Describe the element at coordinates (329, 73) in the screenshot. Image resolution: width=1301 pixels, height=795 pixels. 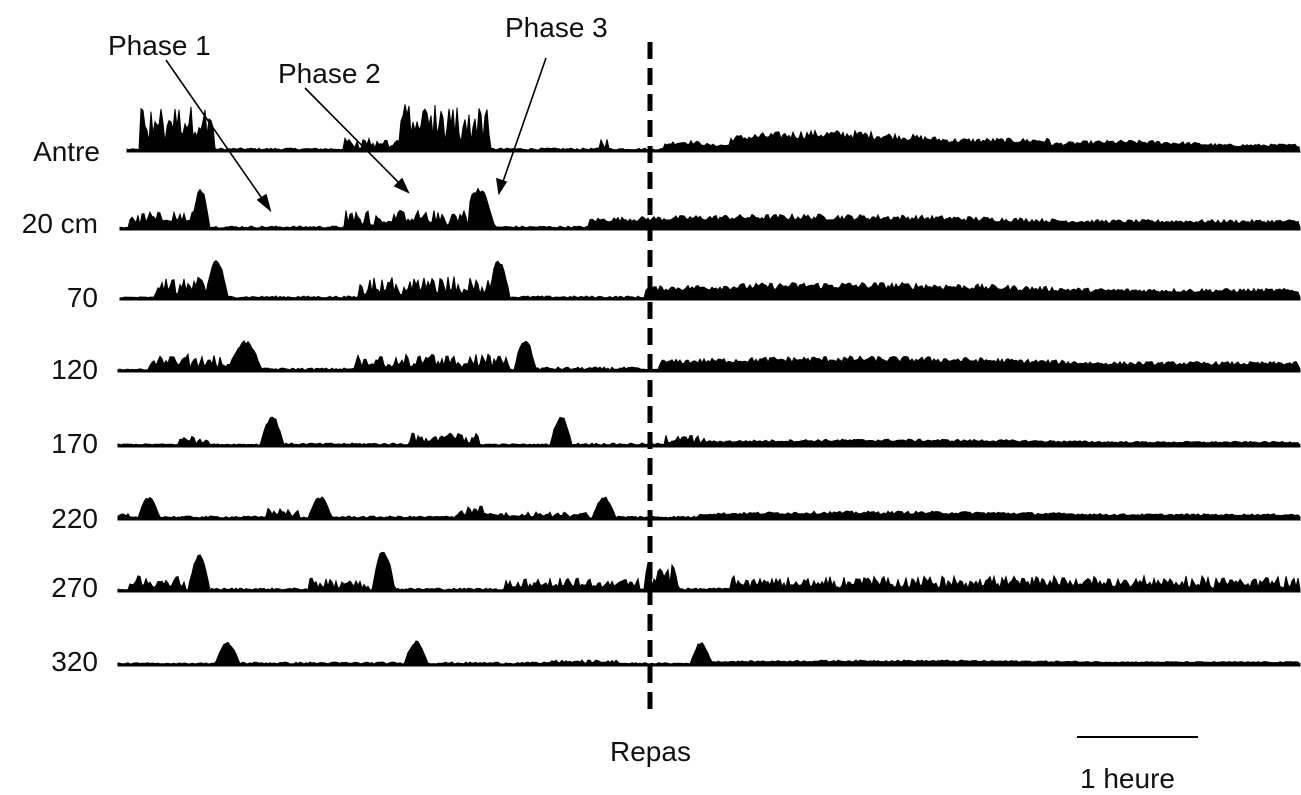
I see `phase2-label: Phase 2` at that location.